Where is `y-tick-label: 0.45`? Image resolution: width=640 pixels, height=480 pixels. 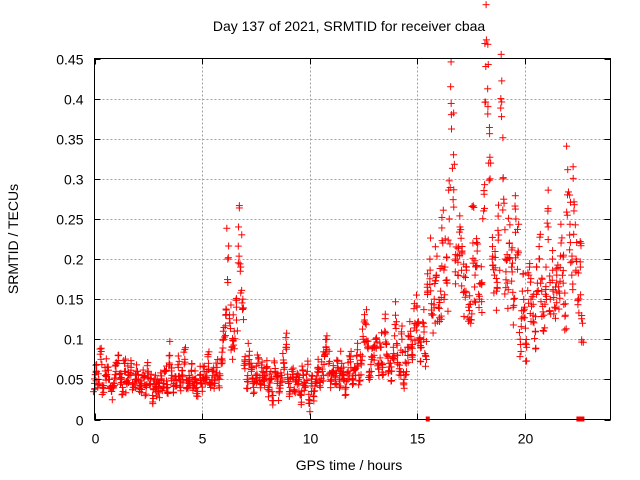 y-tick-label: 0.45 is located at coordinates (69, 60).